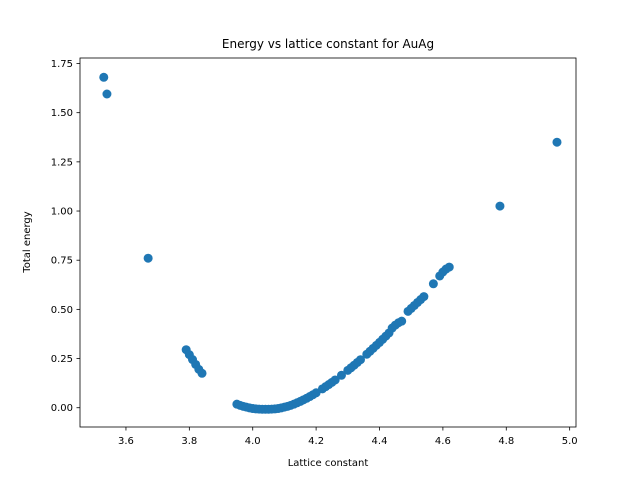 The width and height of the screenshot is (640, 480). What do you see at coordinates (62, 212) in the screenshot?
I see `y-tick-label: 1.00` at bounding box center [62, 212].